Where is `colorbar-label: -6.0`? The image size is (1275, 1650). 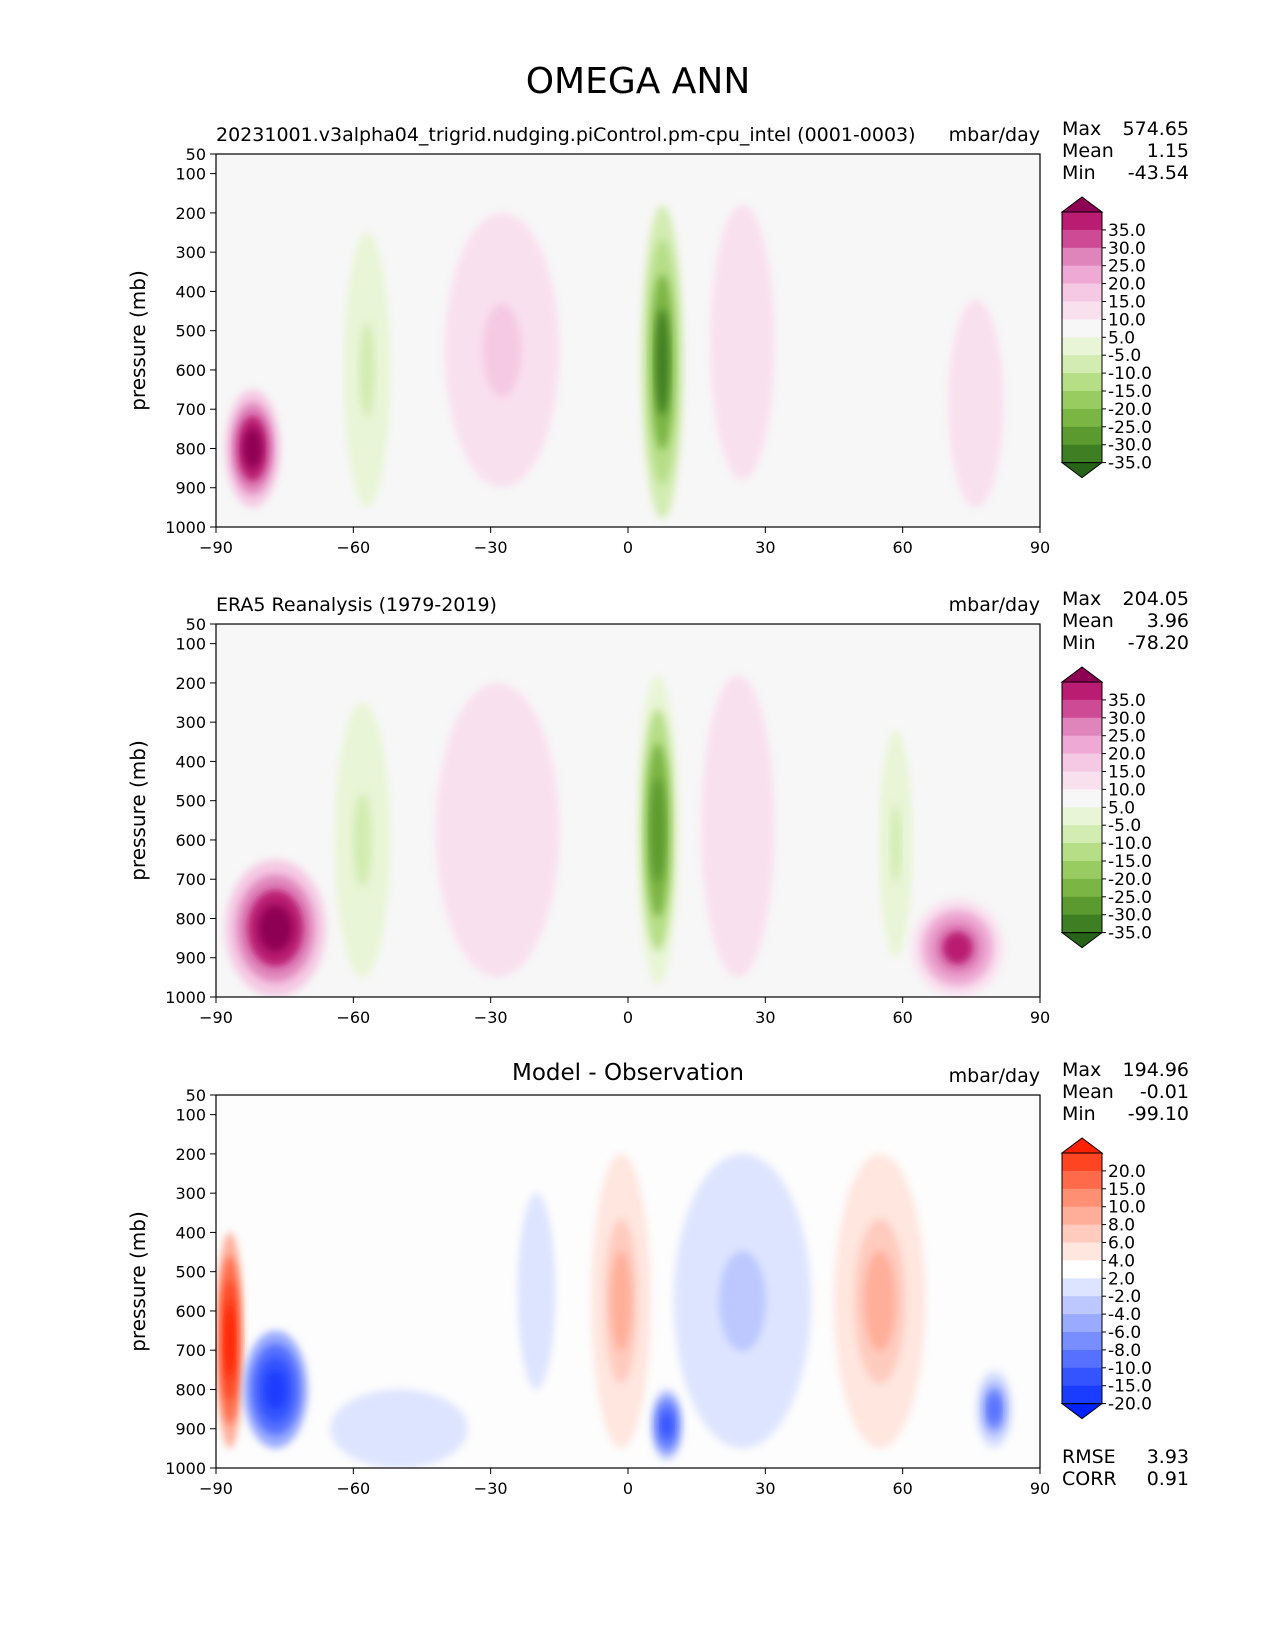 colorbar-label: -6.0 is located at coordinates (1124, 1333).